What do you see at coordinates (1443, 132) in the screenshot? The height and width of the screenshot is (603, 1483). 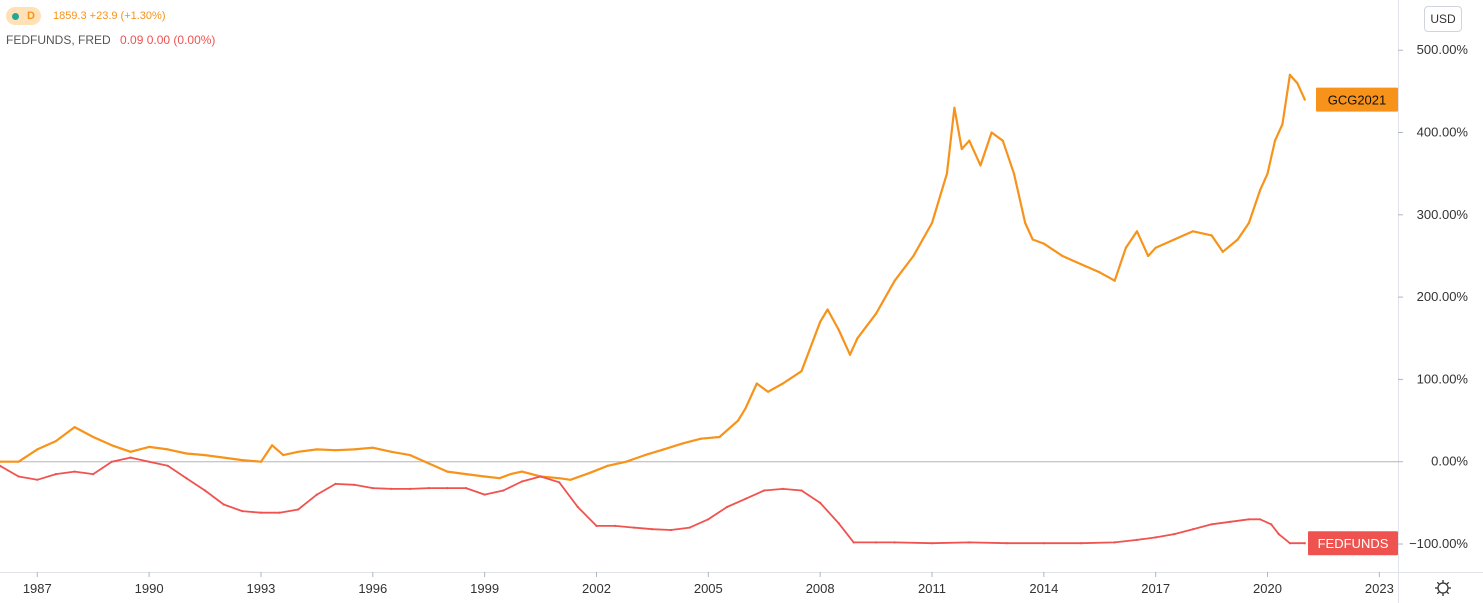 I see `y-tick-label: 400.00%` at bounding box center [1443, 132].